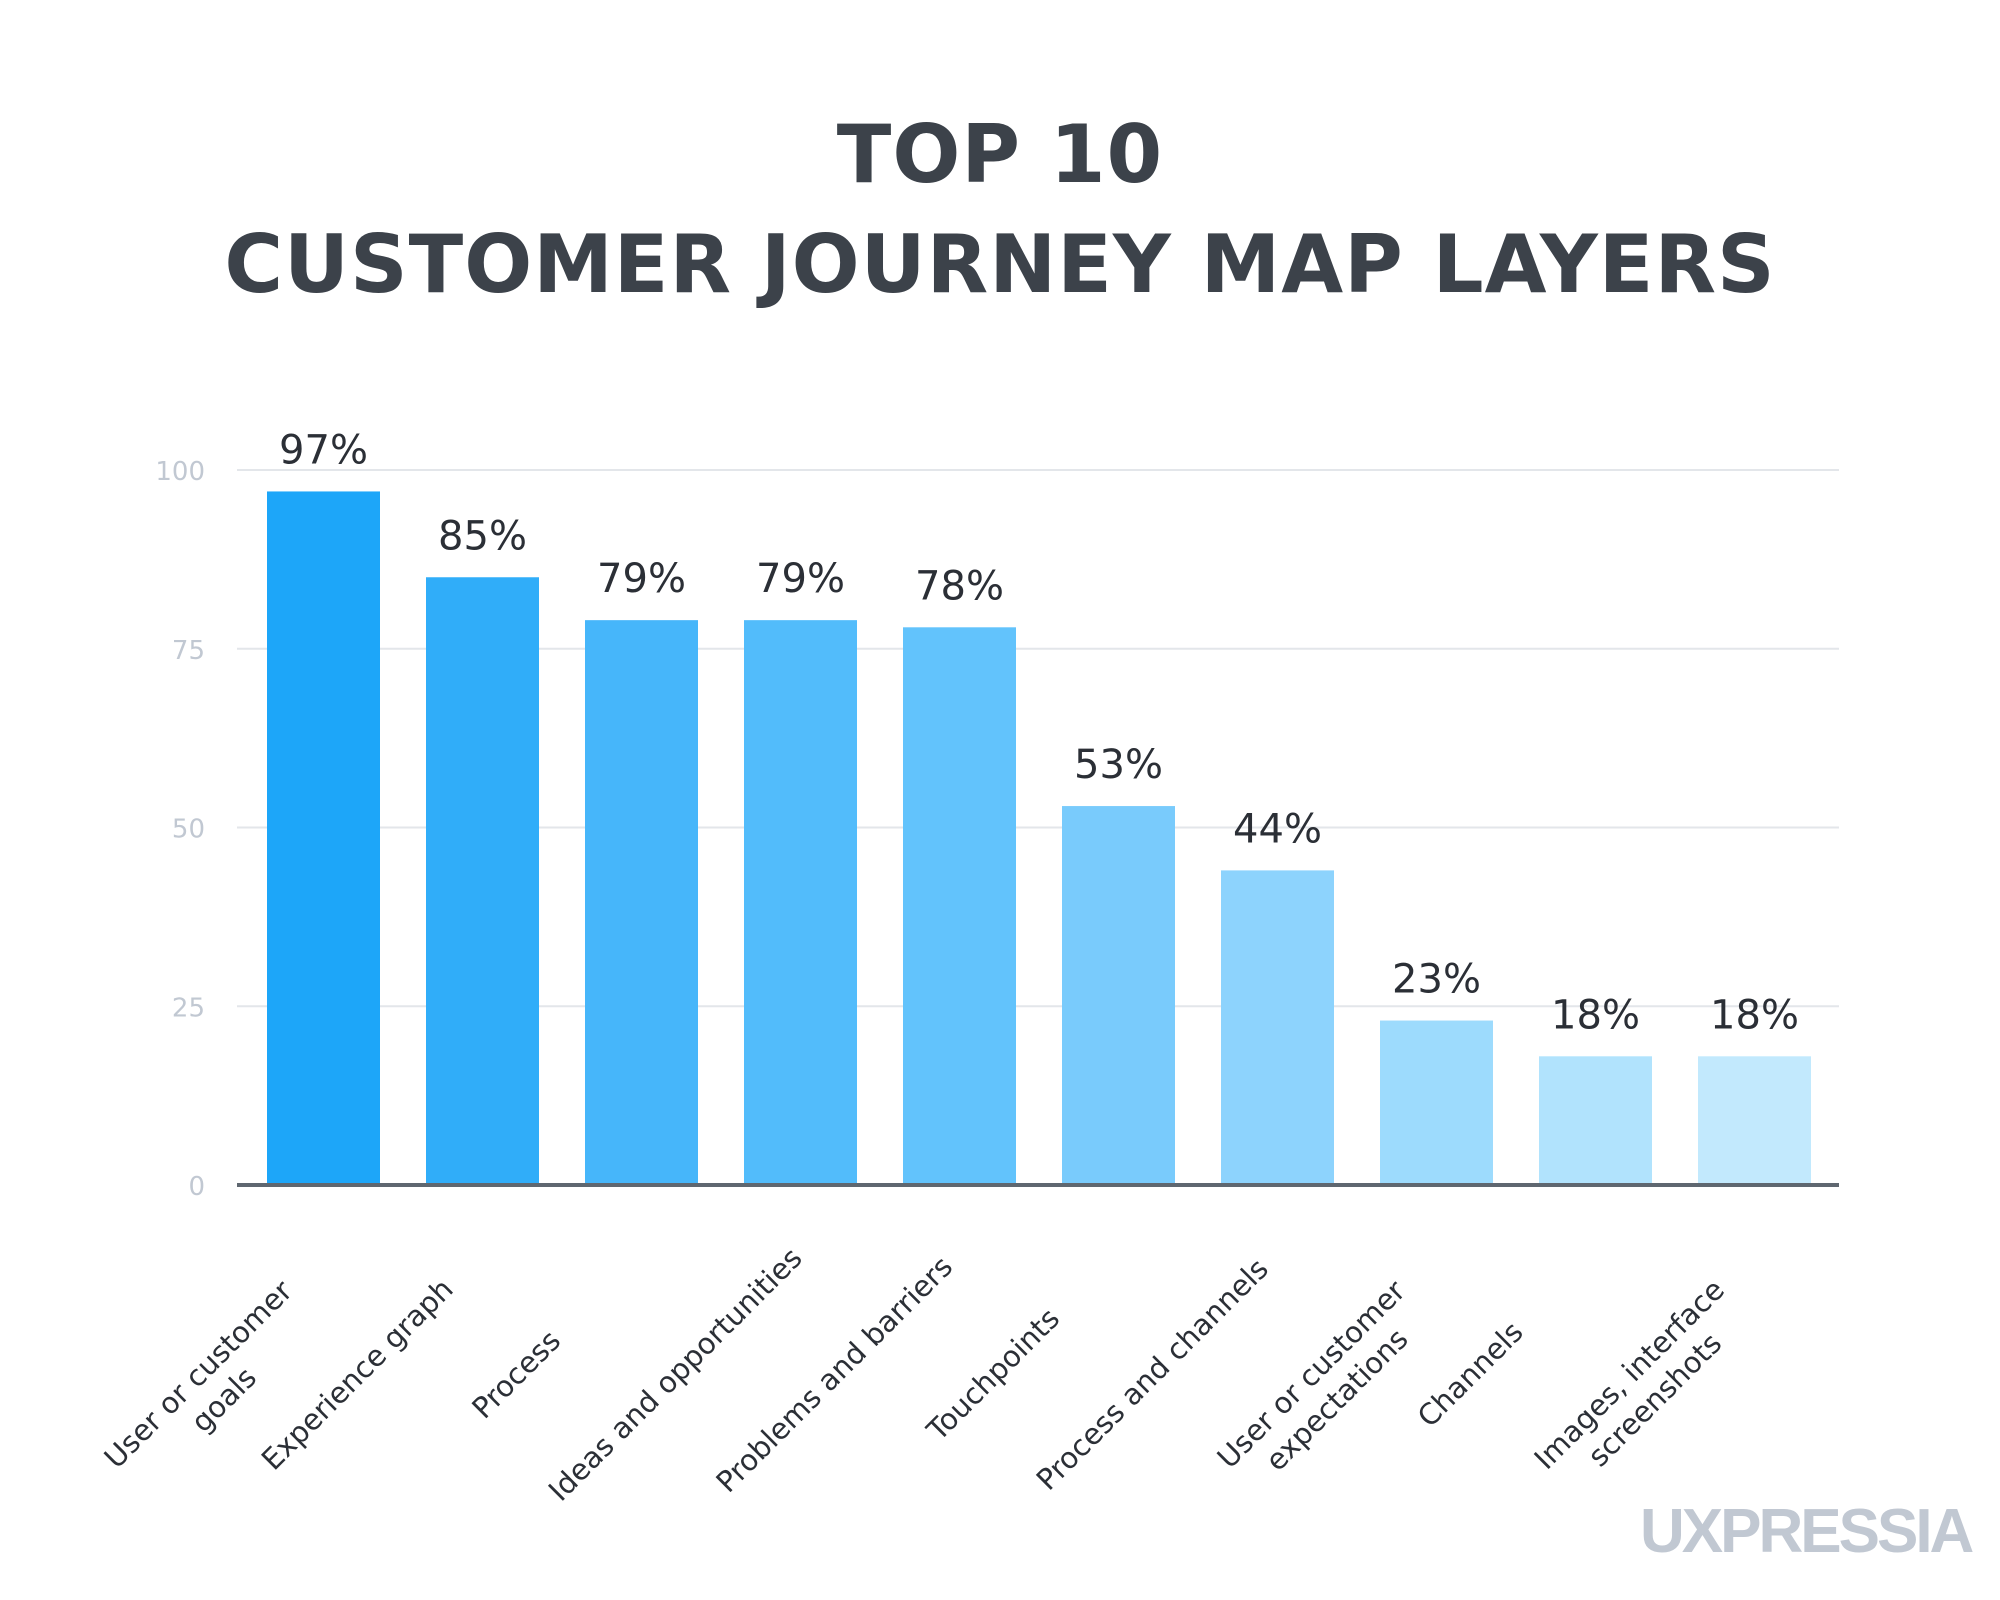 The height and width of the screenshot is (1600, 2000). Describe the element at coordinates (482, 536) in the screenshot. I see `data-label: 85%` at that location.